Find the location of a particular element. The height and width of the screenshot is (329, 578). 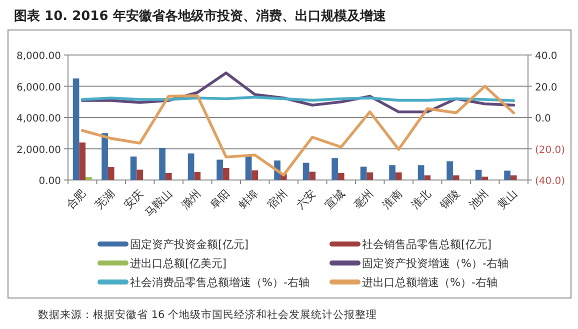

x-tick-label: 阜阳 is located at coordinates (220, 199).